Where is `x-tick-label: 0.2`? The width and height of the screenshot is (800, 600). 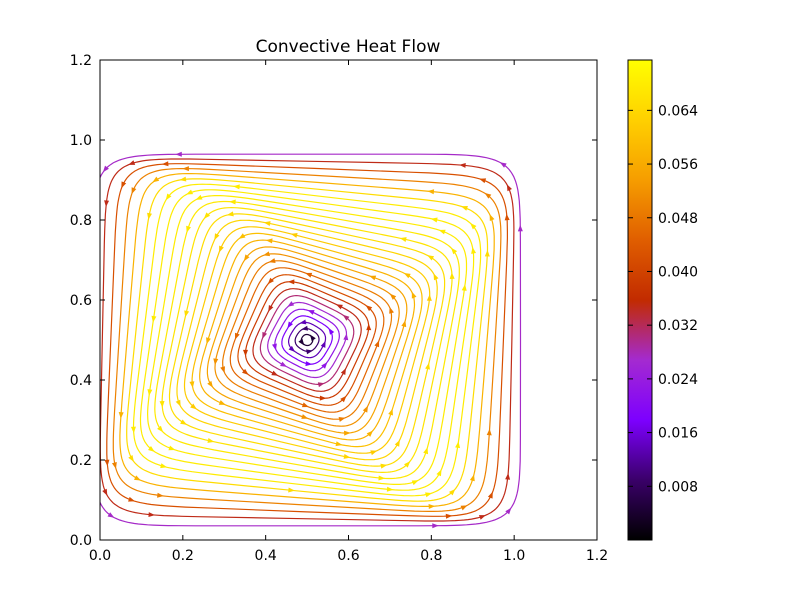
x-tick-label: 0.2 is located at coordinates (183, 556).